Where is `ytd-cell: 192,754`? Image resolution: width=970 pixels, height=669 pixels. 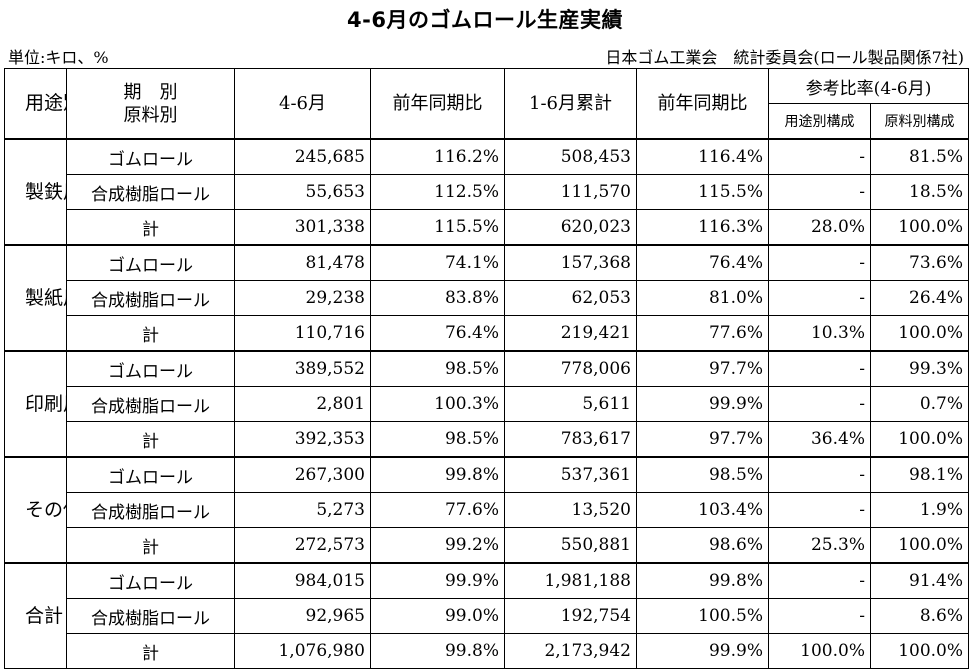
ytd-cell: 192,754 is located at coordinates (570, 616).